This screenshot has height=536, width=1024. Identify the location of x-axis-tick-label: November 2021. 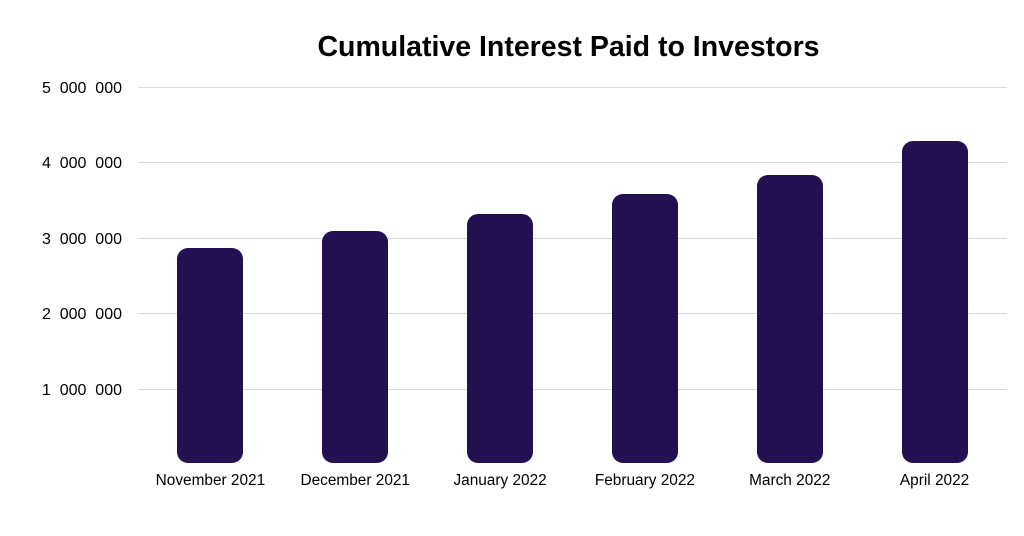
(210, 480).